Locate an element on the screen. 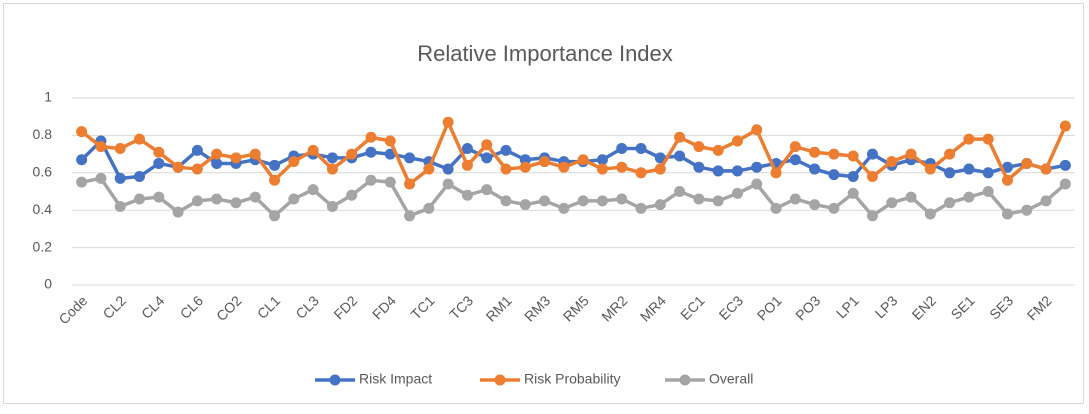 This screenshot has height=414, width=1089. legend-label: Overall is located at coordinates (731, 379).